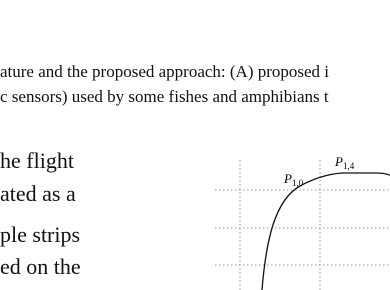  What do you see at coordinates (40, 234) in the screenshot?
I see `body-line: ple strips` at bounding box center [40, 234].